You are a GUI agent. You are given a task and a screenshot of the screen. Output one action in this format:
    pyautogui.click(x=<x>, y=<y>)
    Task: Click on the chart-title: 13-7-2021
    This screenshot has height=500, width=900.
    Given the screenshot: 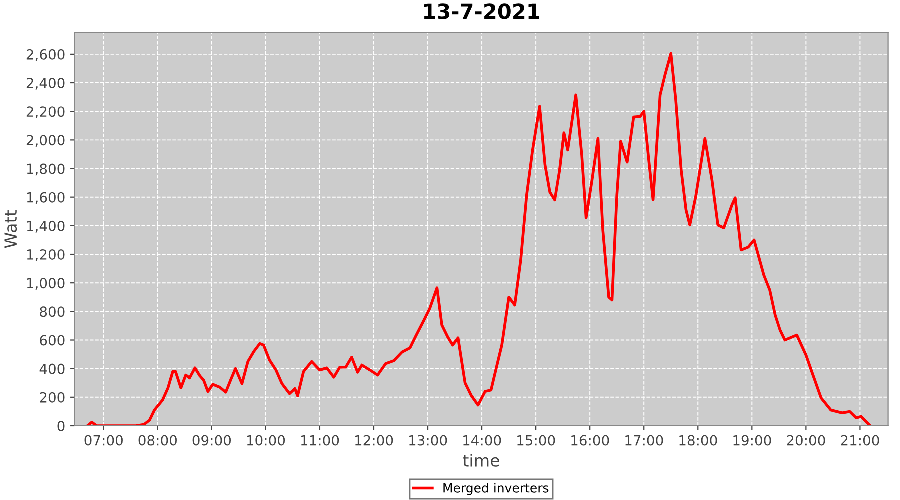 What is the action you would take?
    pyautogui.click(x=482, y=12)
    